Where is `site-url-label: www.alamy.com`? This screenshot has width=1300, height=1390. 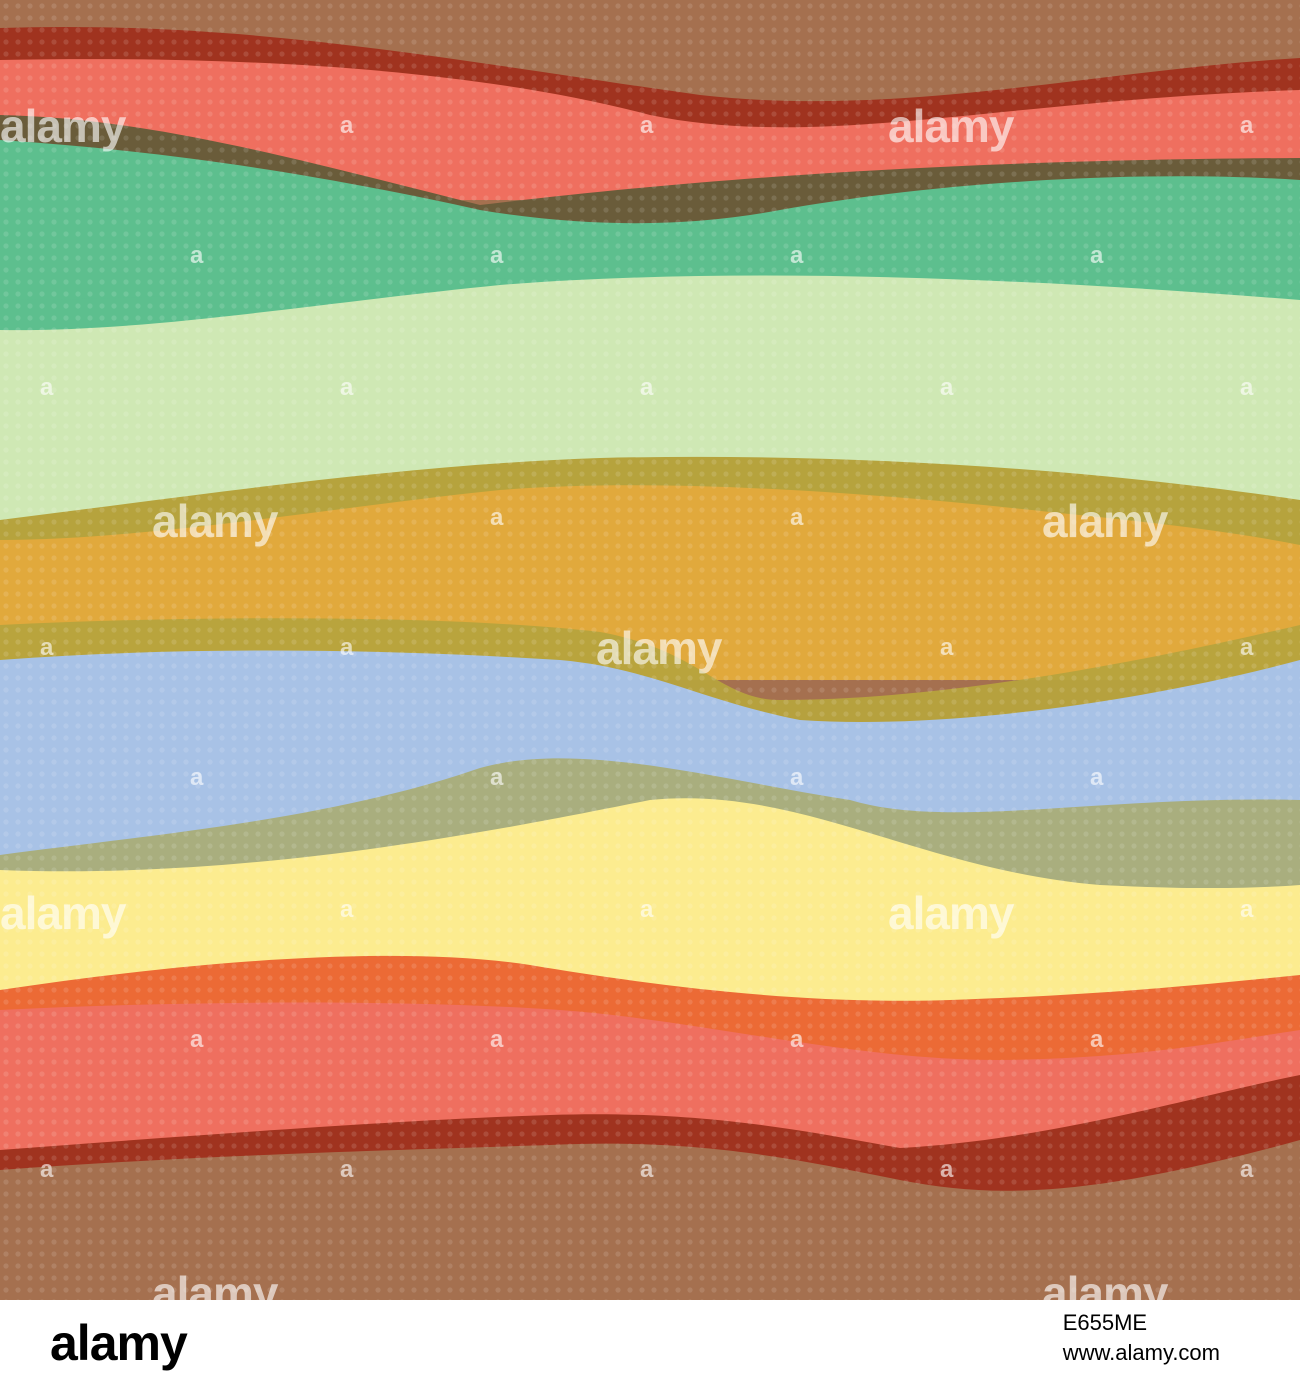 site-url-label: www.alamy.com is located at coordinates (1141, 1352).